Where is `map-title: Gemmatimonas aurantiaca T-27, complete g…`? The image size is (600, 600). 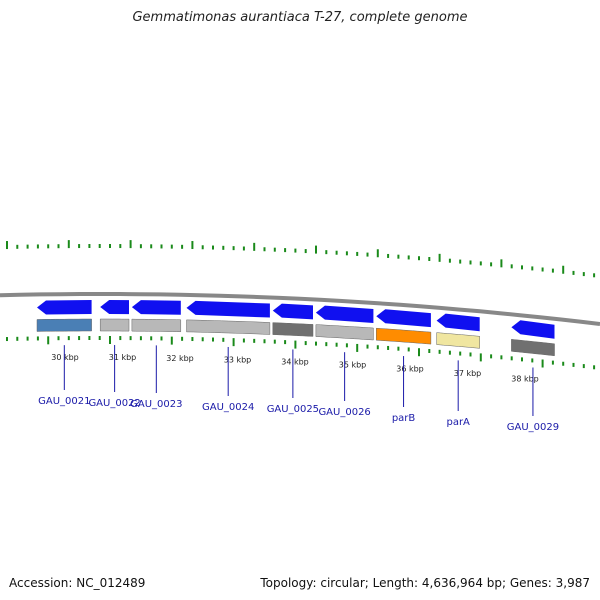
map-title: Gemmatimonas aurantiaca T-27, complete g… is located at coordinates (300, 17).